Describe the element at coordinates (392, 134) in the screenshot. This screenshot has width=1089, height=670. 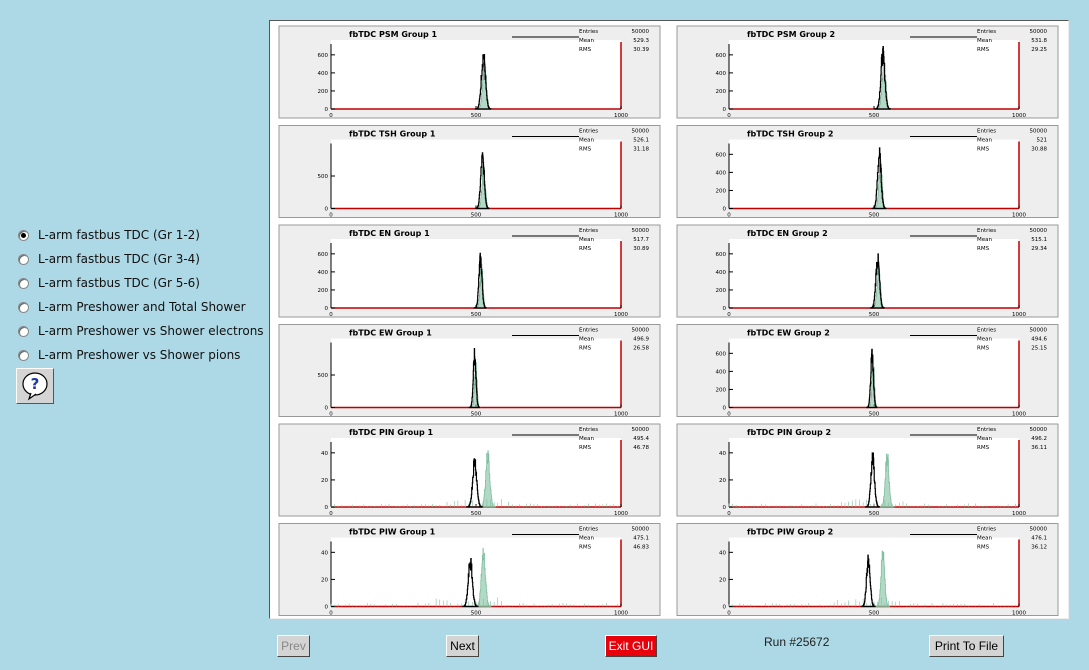
I see `histogram-title: fbTDC TSH Group 1` at that location.